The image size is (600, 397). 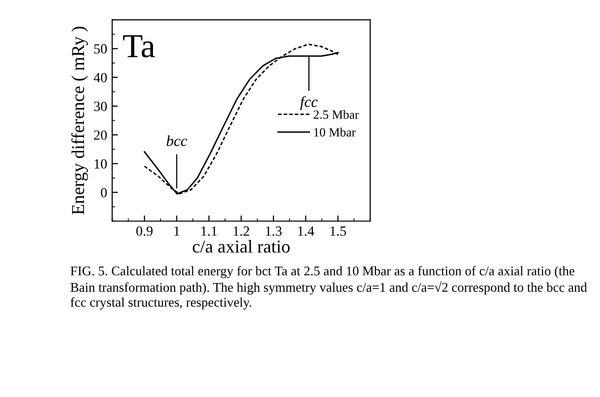 What do you see at coordinates (242, 231) in the screenshot?
I see `x-tick-label: 1.2` at bounding box center [242, 231].